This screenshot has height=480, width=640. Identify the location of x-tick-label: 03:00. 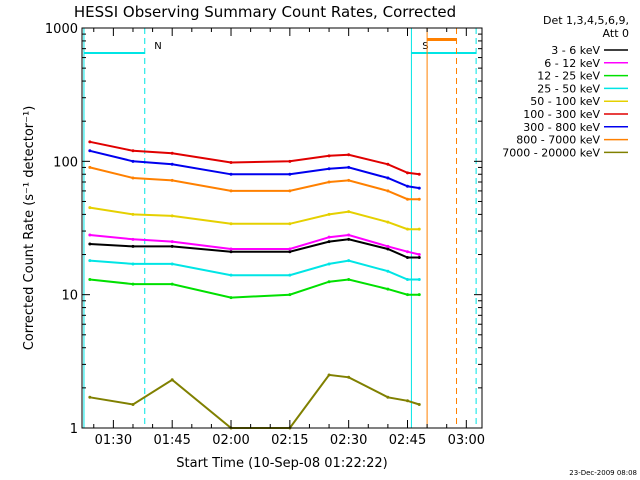
(466, 440).